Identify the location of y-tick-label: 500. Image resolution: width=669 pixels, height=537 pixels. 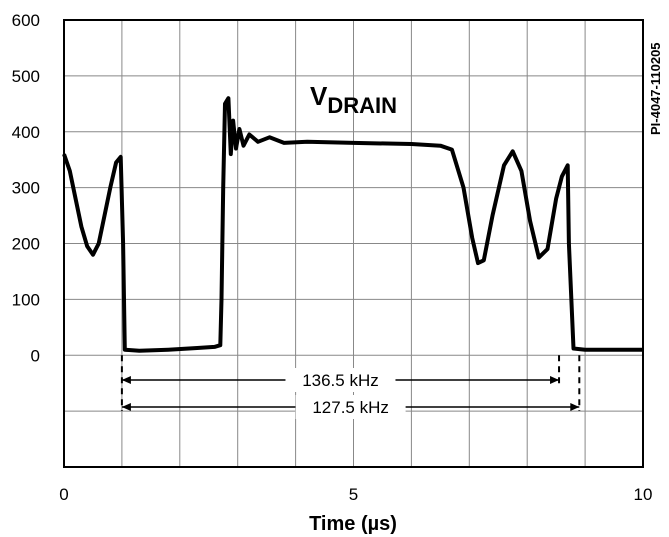
(26, 76).